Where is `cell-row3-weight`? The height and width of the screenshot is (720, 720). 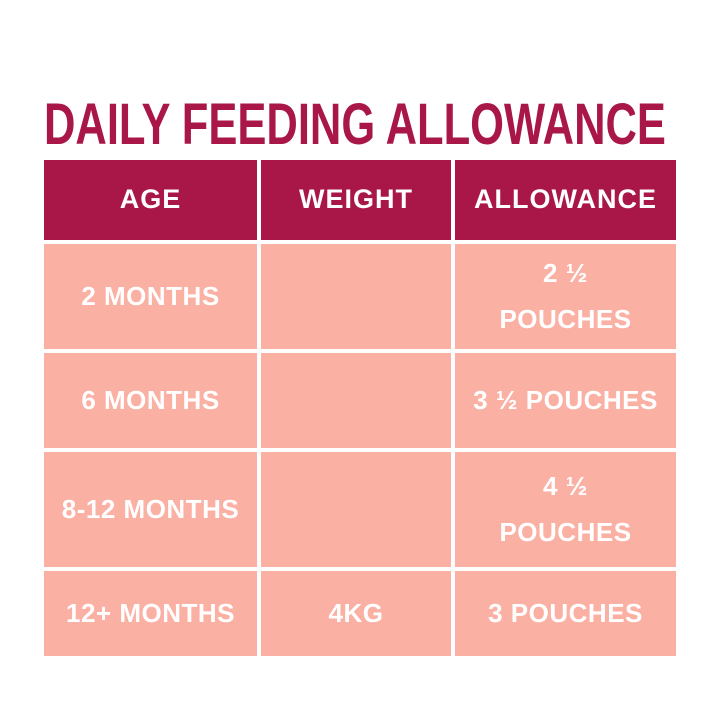 cell-row3-weight is located at coordinates (356, 509).